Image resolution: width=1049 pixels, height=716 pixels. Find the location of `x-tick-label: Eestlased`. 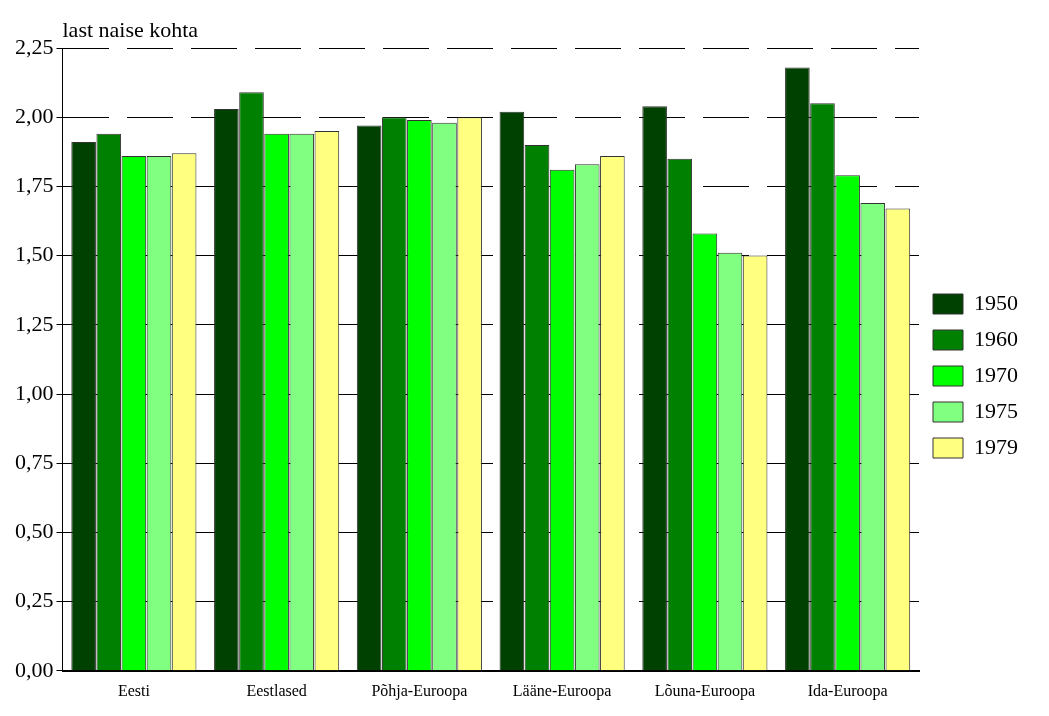

x-tick-label: Eestlased is located at coordinates (276, 690).